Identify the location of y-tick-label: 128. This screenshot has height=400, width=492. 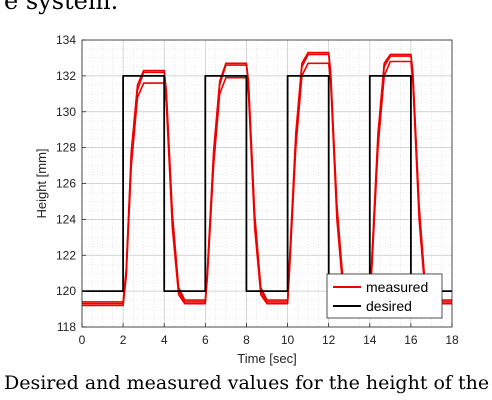
(66, 148).